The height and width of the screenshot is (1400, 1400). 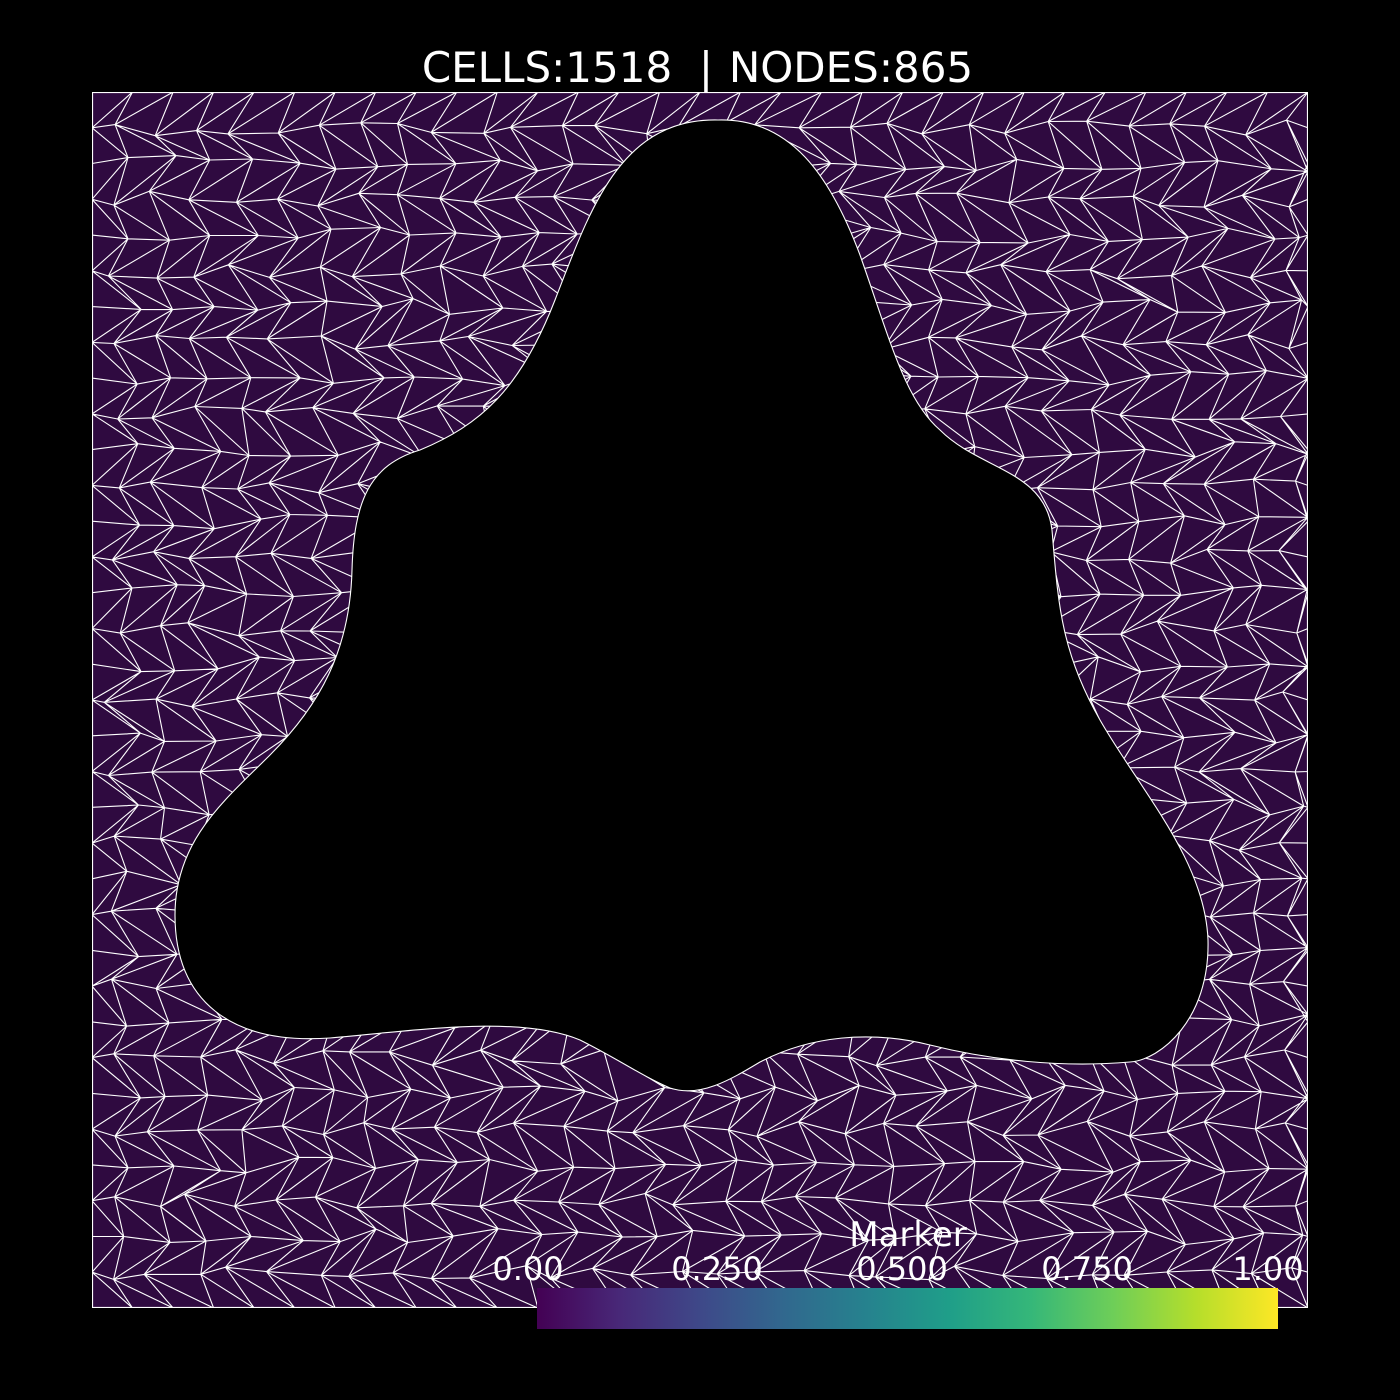 I want to click on colorbar-tick-label: 1.00, so click(x=1267, y=1269).